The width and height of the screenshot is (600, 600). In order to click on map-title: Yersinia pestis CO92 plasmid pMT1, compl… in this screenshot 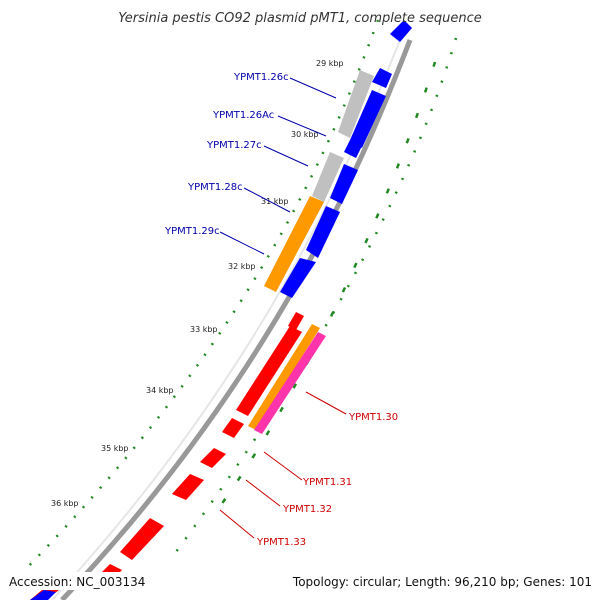, I will do `click(300, 18)`.